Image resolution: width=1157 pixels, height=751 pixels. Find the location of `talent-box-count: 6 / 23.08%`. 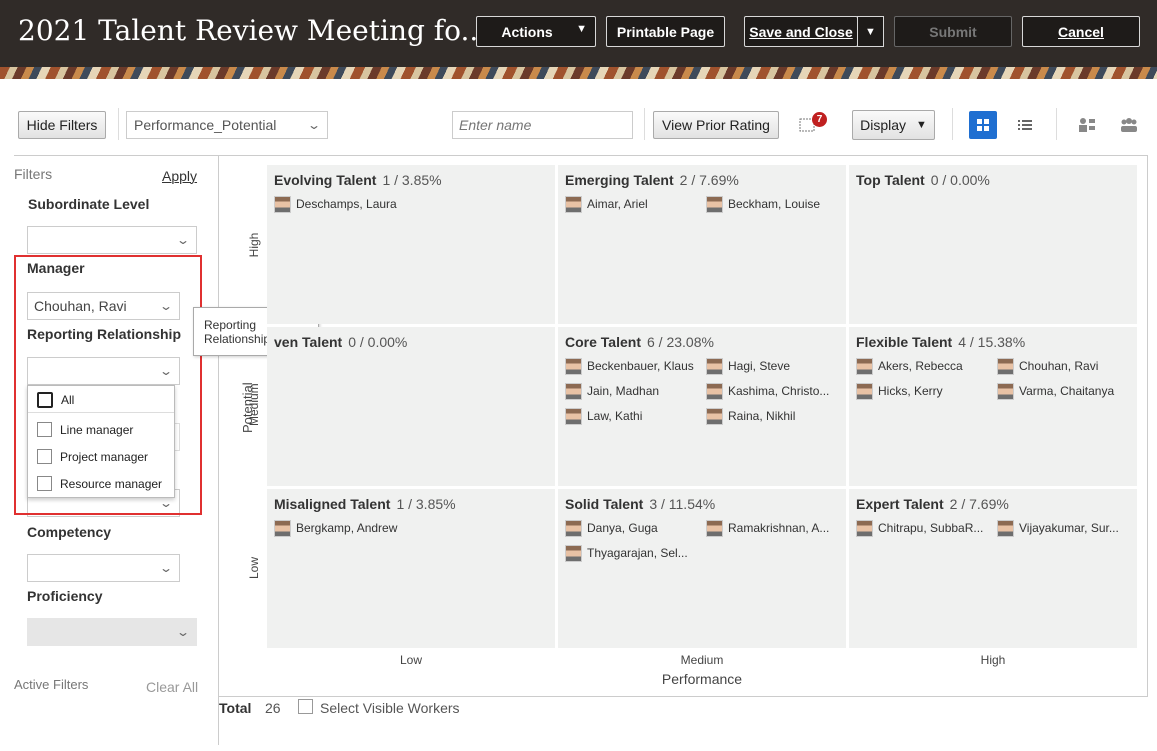

talent-box-count: 6 / 23.08% is located at coordinates (680, 342).